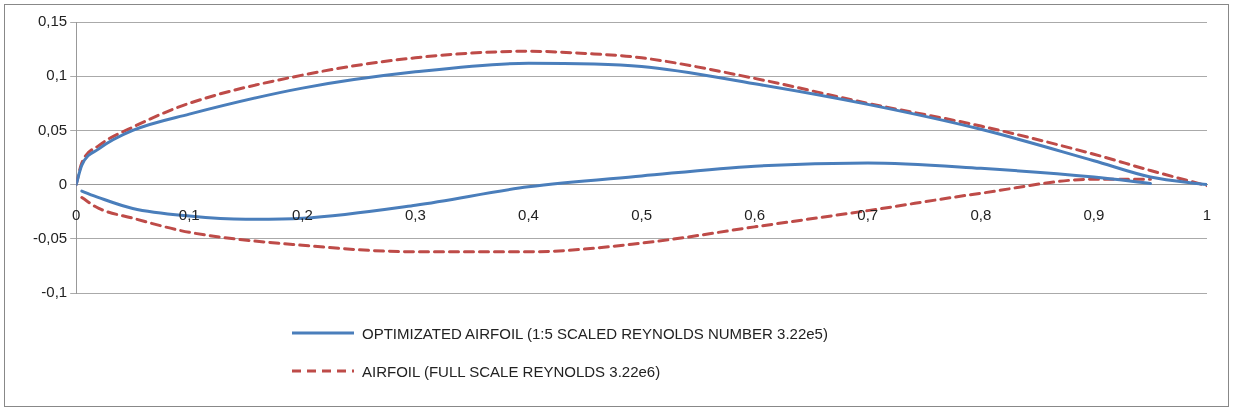 This screenshot has width=1235, height=413. Describe the element at coordinates (528, 214) in the screenshot. I see `x-tick-label: 0,4` at that location.